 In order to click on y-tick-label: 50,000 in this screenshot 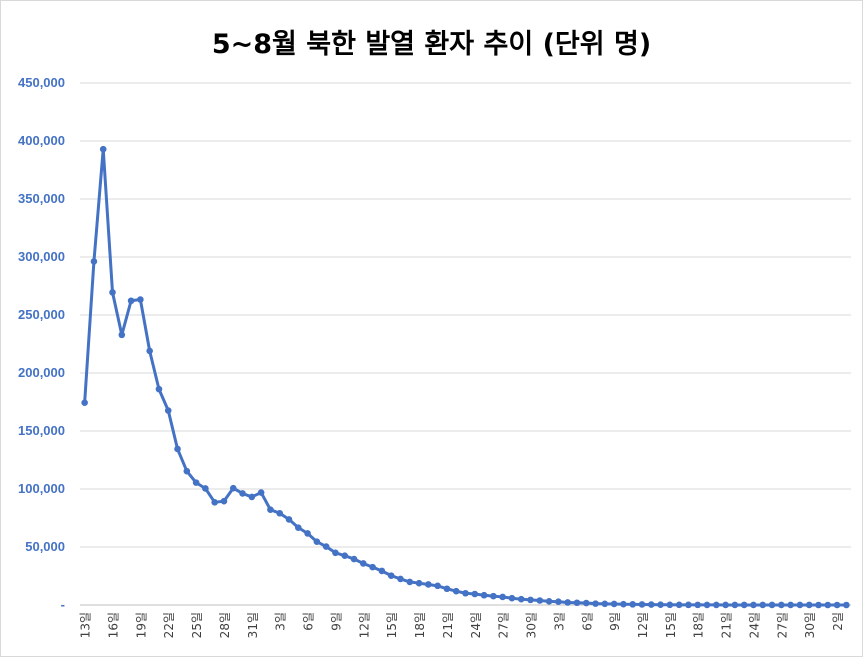, I will do `click(45, 546)`.